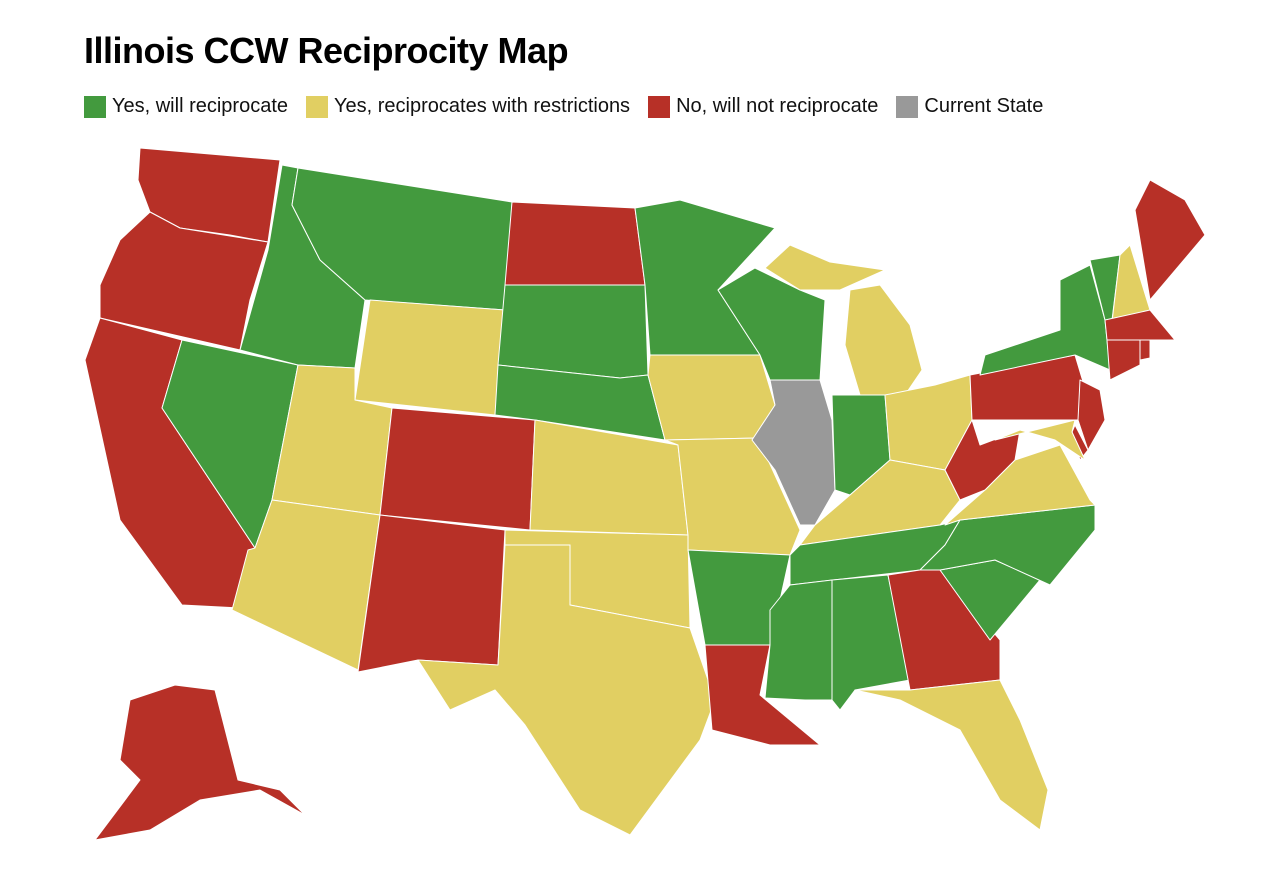 The height and width of the screenshot is (874, 1280). I want to click on legend-item: Current State, so click(969, 106).